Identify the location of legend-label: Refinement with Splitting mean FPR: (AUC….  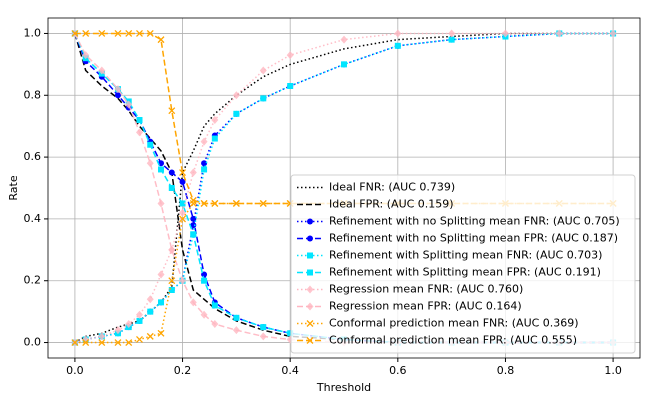
(465, 272).